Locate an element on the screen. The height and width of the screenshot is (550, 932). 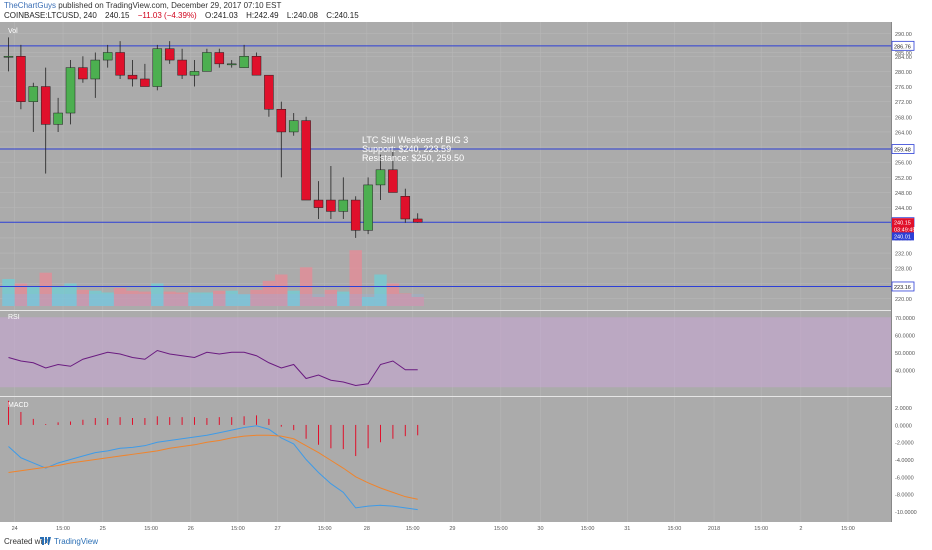
price-tick-label: 244.00 is located at coordinates (903, 209).